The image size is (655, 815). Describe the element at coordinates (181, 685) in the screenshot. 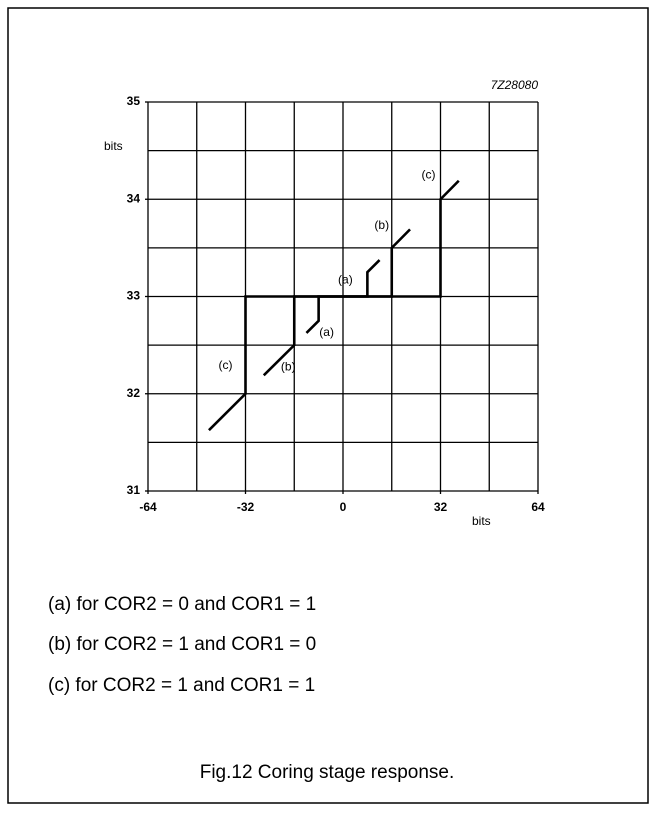

I see `note: (c) for COR2 = 1 and COR1 = 1` at that location.